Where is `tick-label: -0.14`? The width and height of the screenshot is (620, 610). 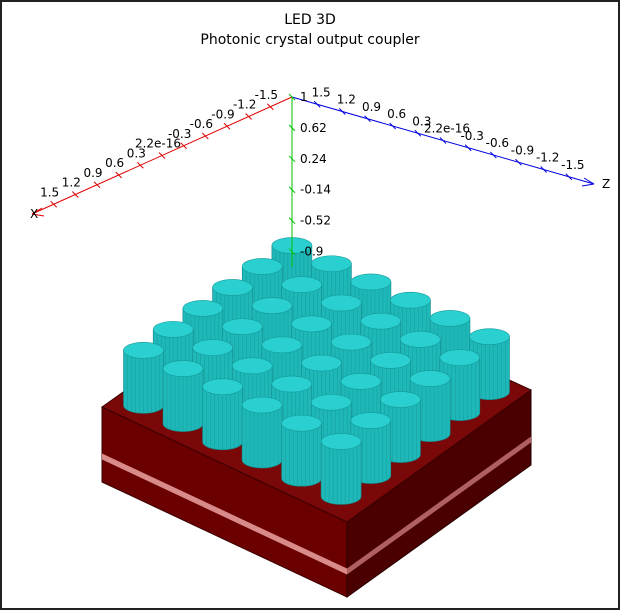
tick-label: -0.14 is located at coordinates (315, 190).